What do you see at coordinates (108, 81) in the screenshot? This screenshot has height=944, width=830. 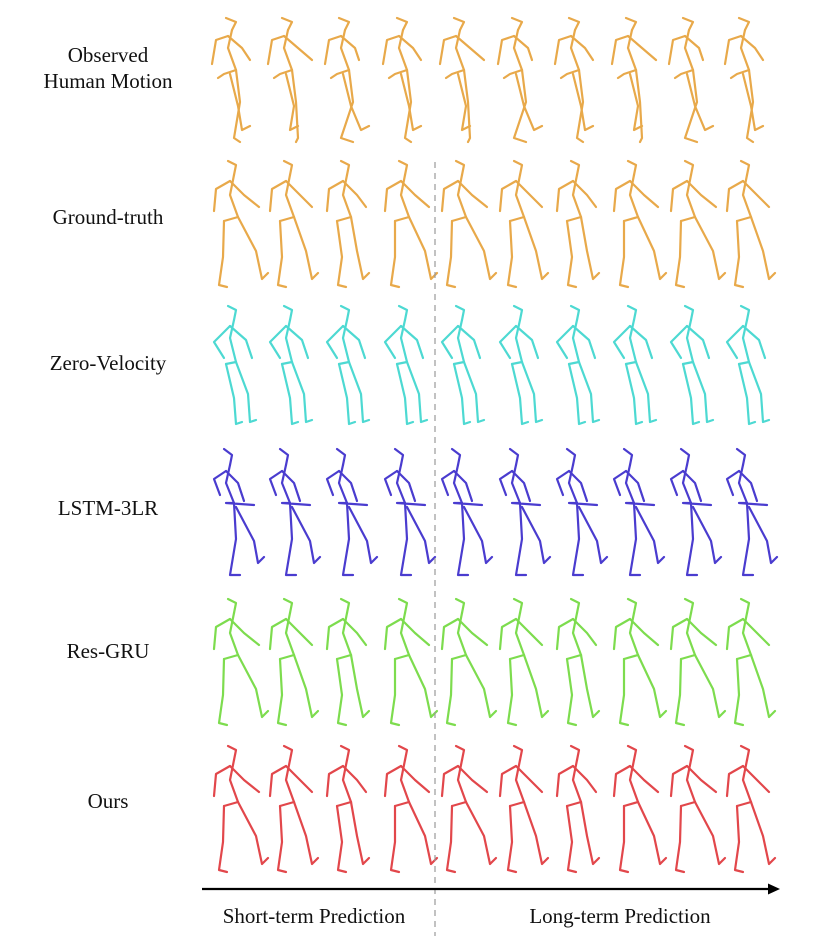 I see `row-label-0-line-1: Human Motion` at bounding box center [108, 81].